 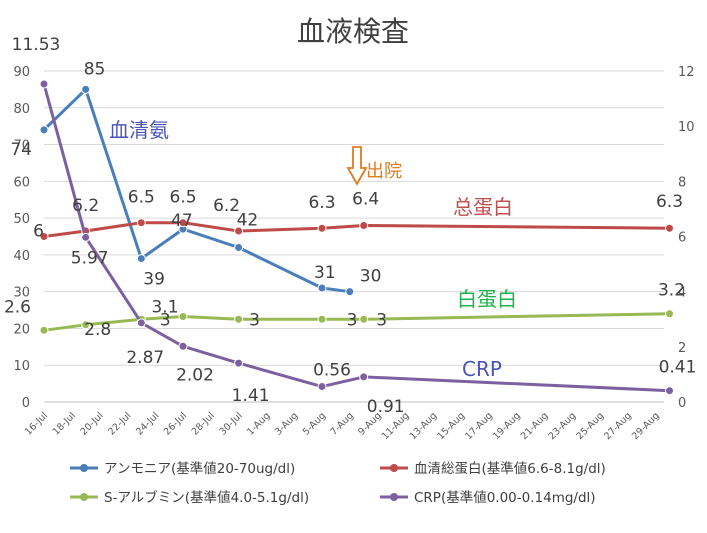 I want to click on series-2-data-label-1: 2.8, so click(x=97, y=330).